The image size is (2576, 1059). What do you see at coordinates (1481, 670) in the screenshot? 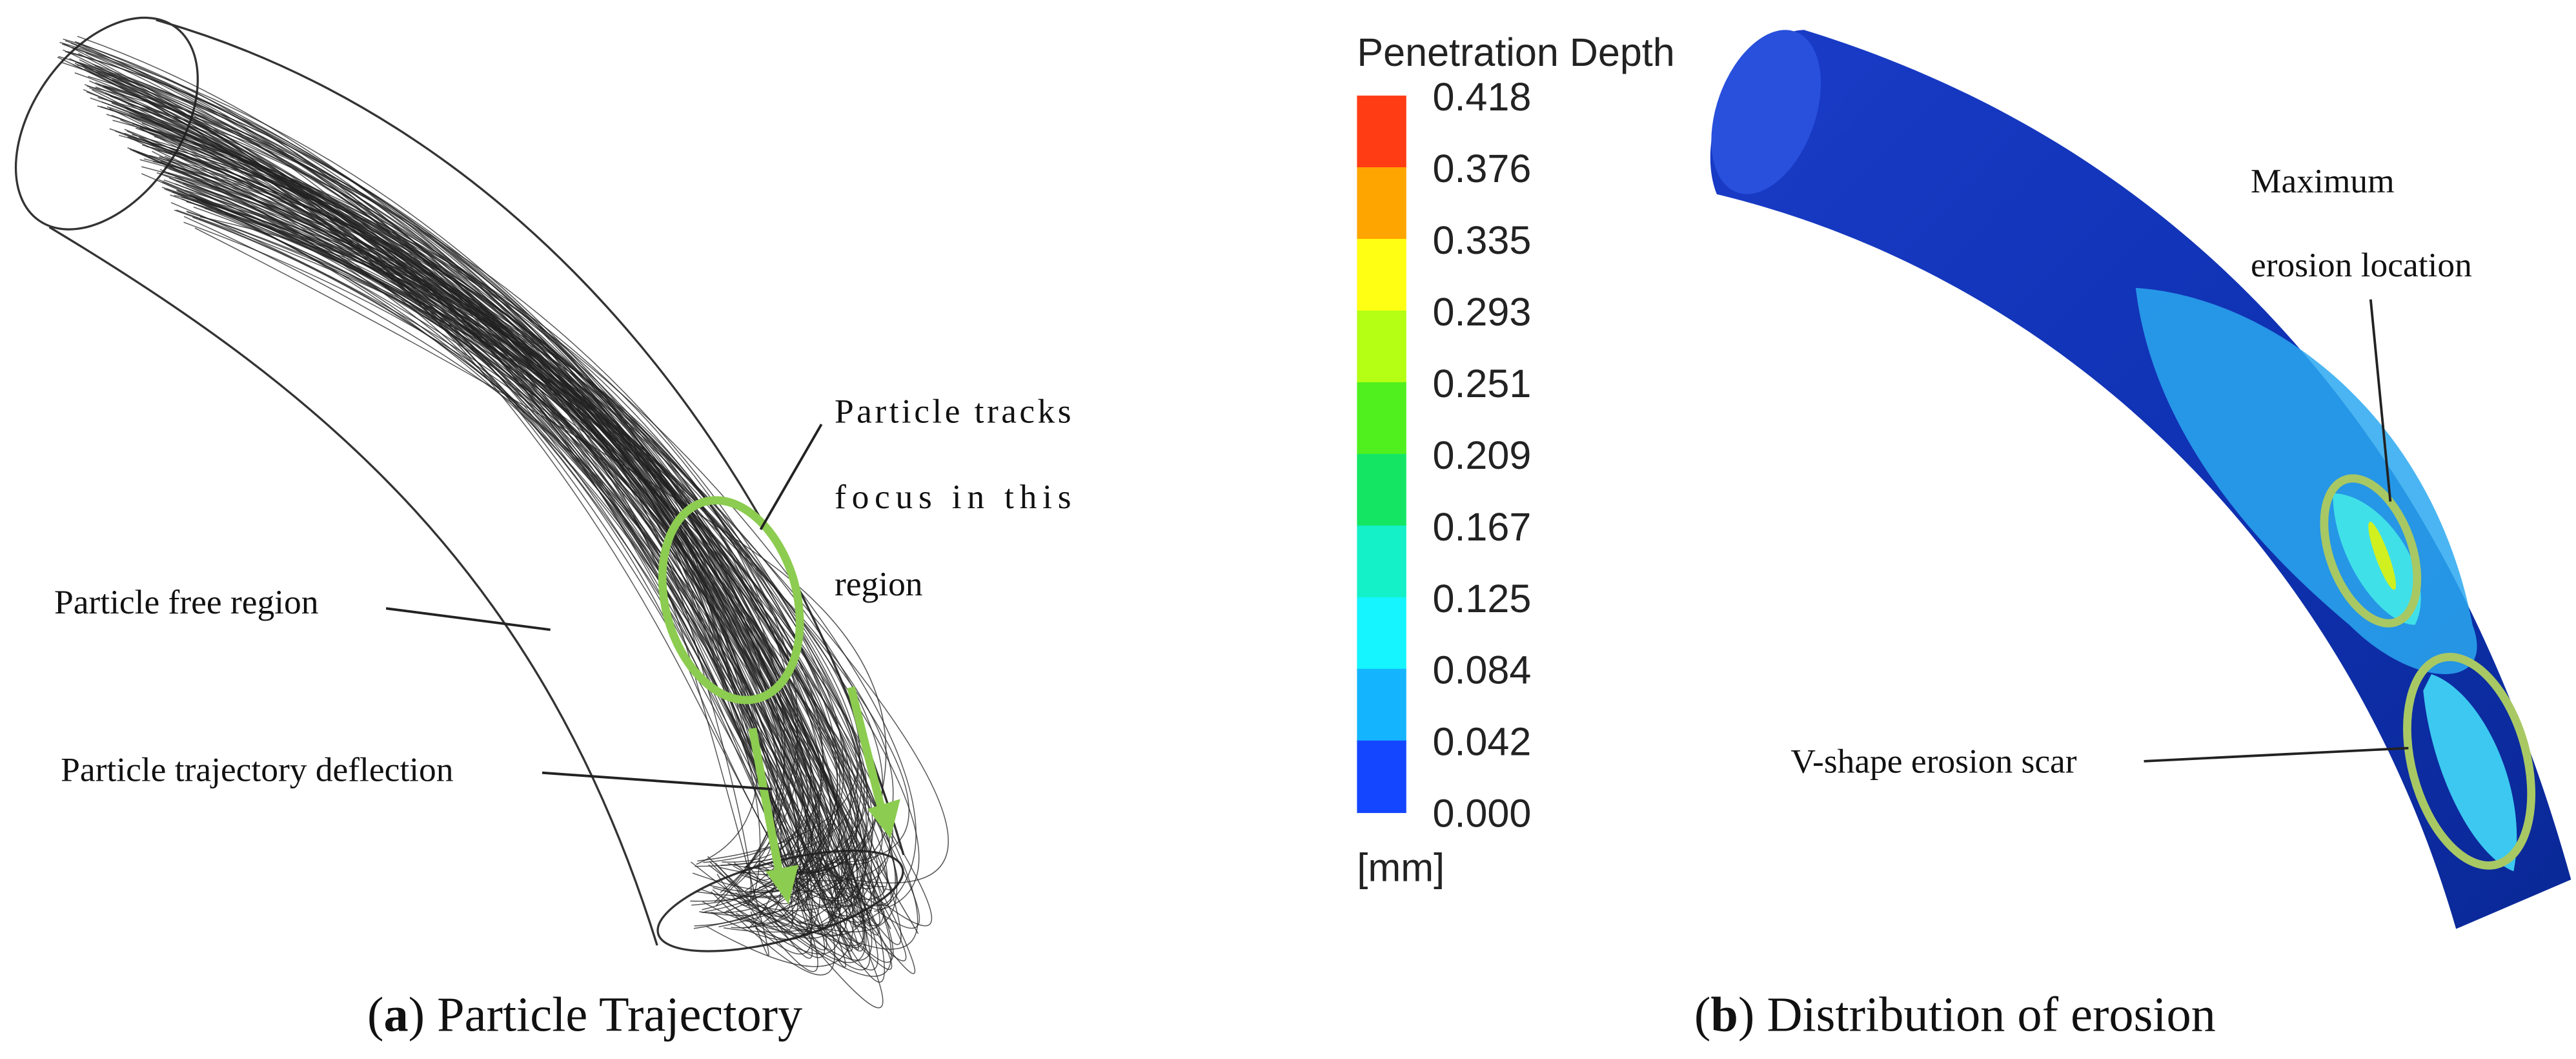
I see `colorbar-tick-label: 0.084` at bounding box center [1481, 670].